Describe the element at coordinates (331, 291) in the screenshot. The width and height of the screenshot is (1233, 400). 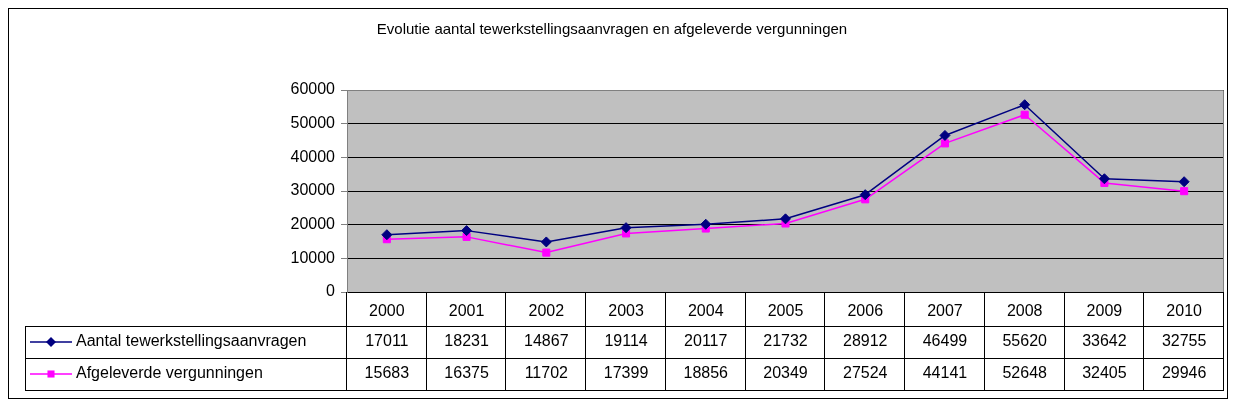
I see `y-tick-label: 0` at that location.